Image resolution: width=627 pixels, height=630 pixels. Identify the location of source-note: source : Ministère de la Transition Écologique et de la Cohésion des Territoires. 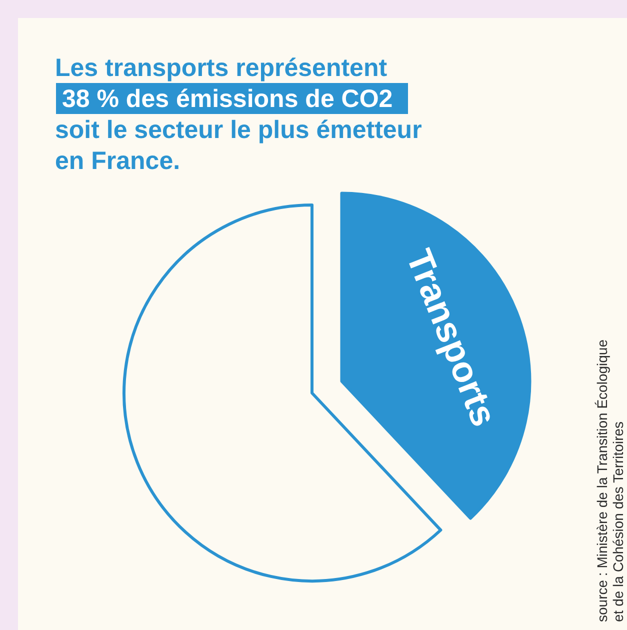
(610, 480).